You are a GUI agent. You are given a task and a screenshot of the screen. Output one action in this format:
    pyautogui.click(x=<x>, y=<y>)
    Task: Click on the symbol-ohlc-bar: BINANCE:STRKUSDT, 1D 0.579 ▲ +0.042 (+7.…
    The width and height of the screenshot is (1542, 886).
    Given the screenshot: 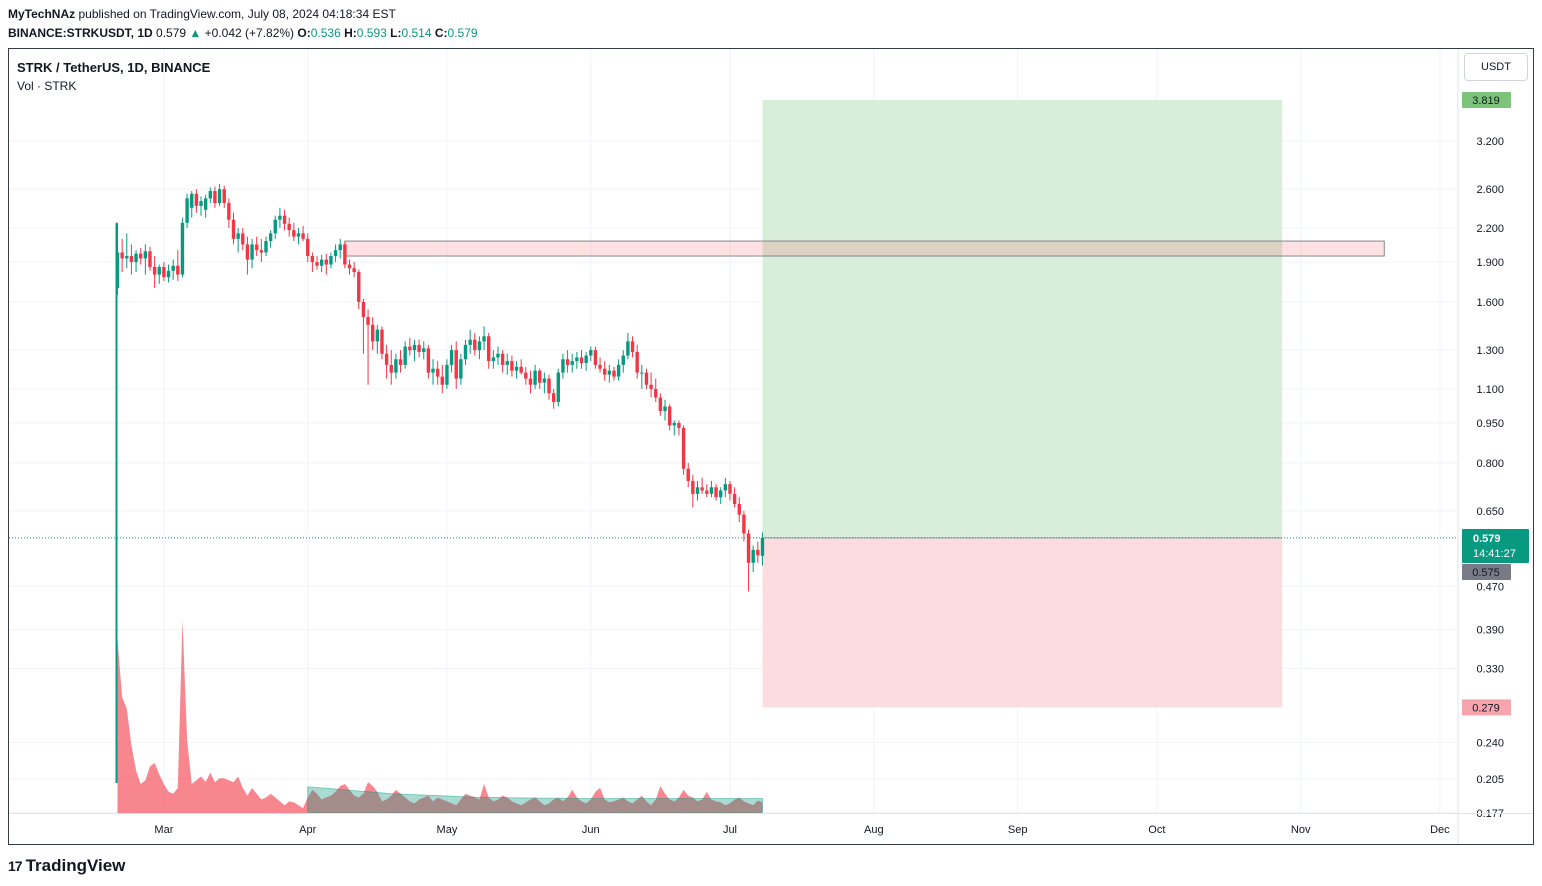 What is the action you would take?
    pyautogui.click(x=243, y=33)
    